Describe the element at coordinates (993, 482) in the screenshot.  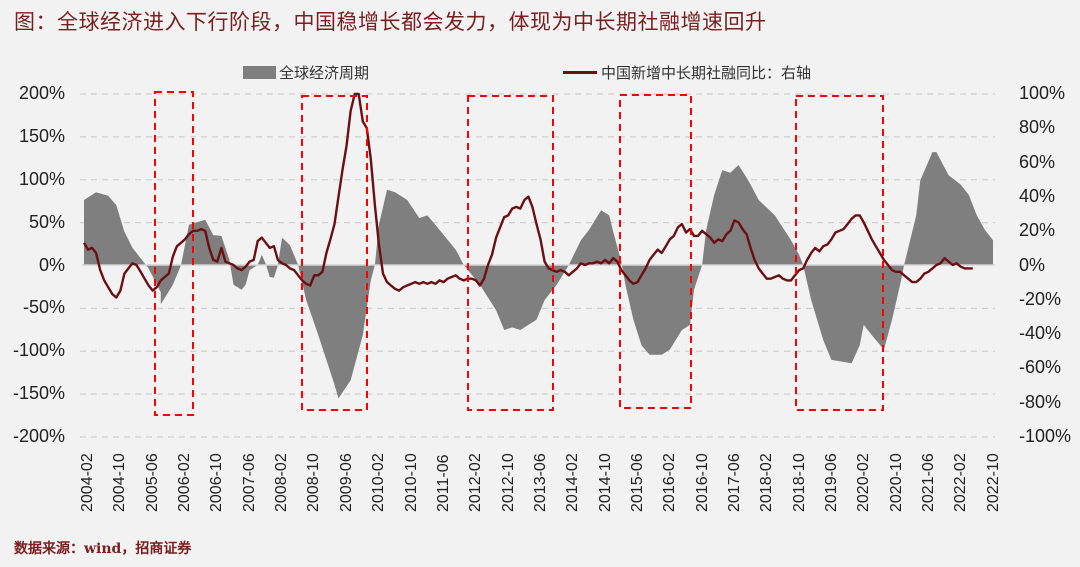
I see `x-axis-tick: 2022-10` at that location.